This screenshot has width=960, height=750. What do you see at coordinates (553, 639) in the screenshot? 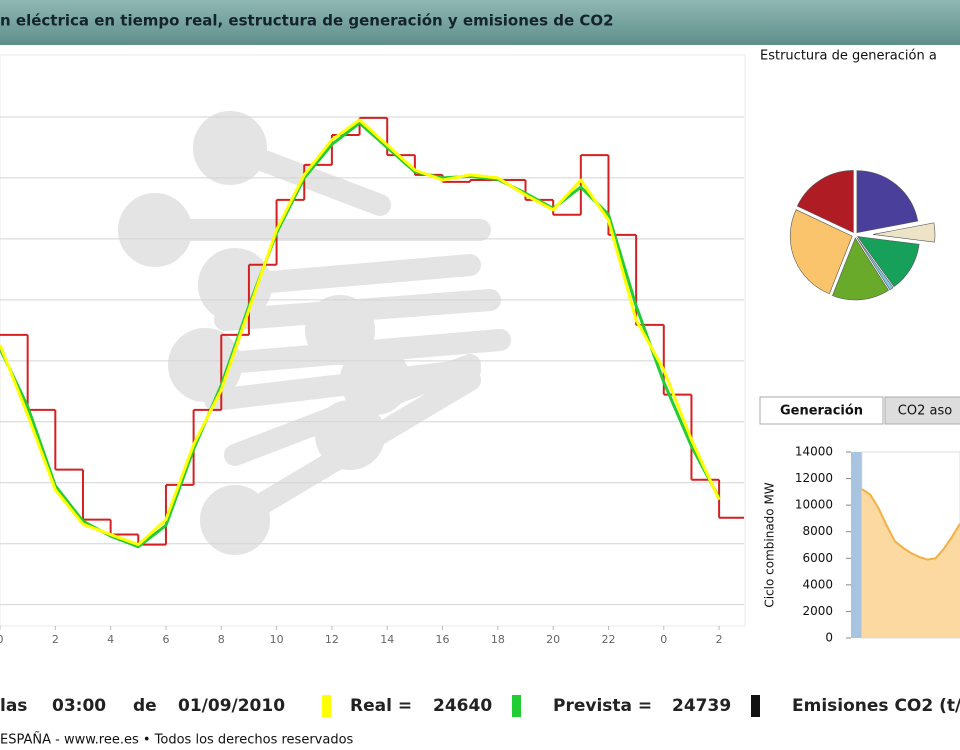
I see `x-tick-label: 20` at bounding box center [553, 639].